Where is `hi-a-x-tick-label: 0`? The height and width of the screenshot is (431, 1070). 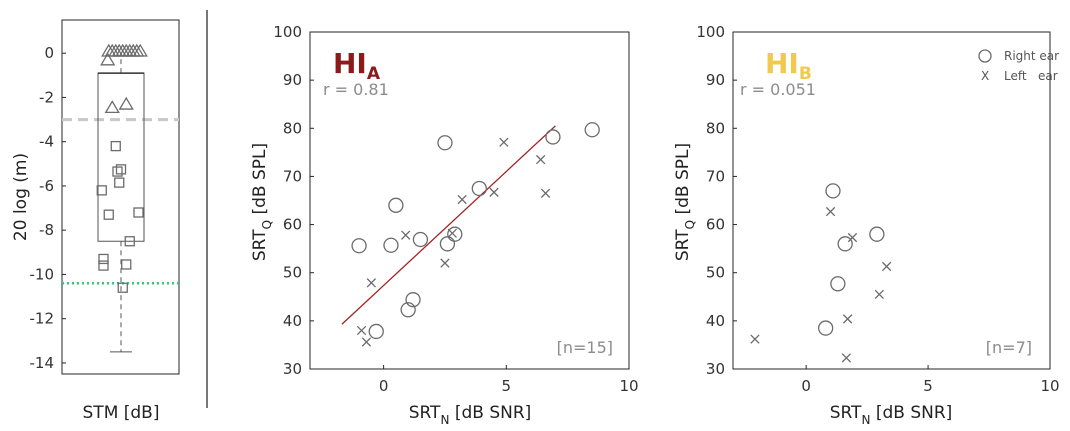
hi-a-x-tick-label: 0 is located at coordinates (384, 386).